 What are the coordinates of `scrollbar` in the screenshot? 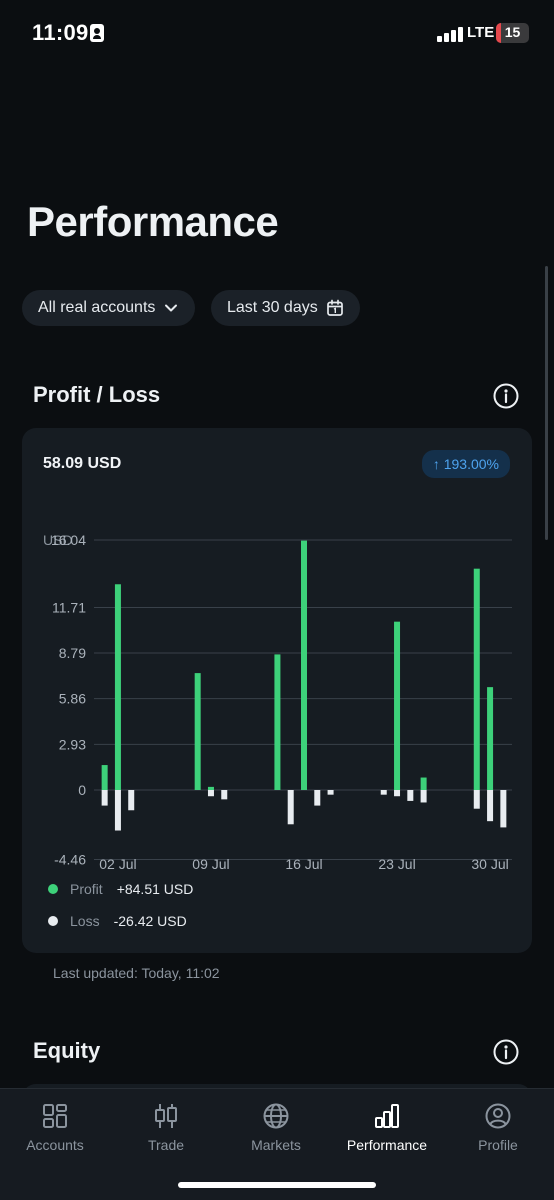 It's located at (546, 403).